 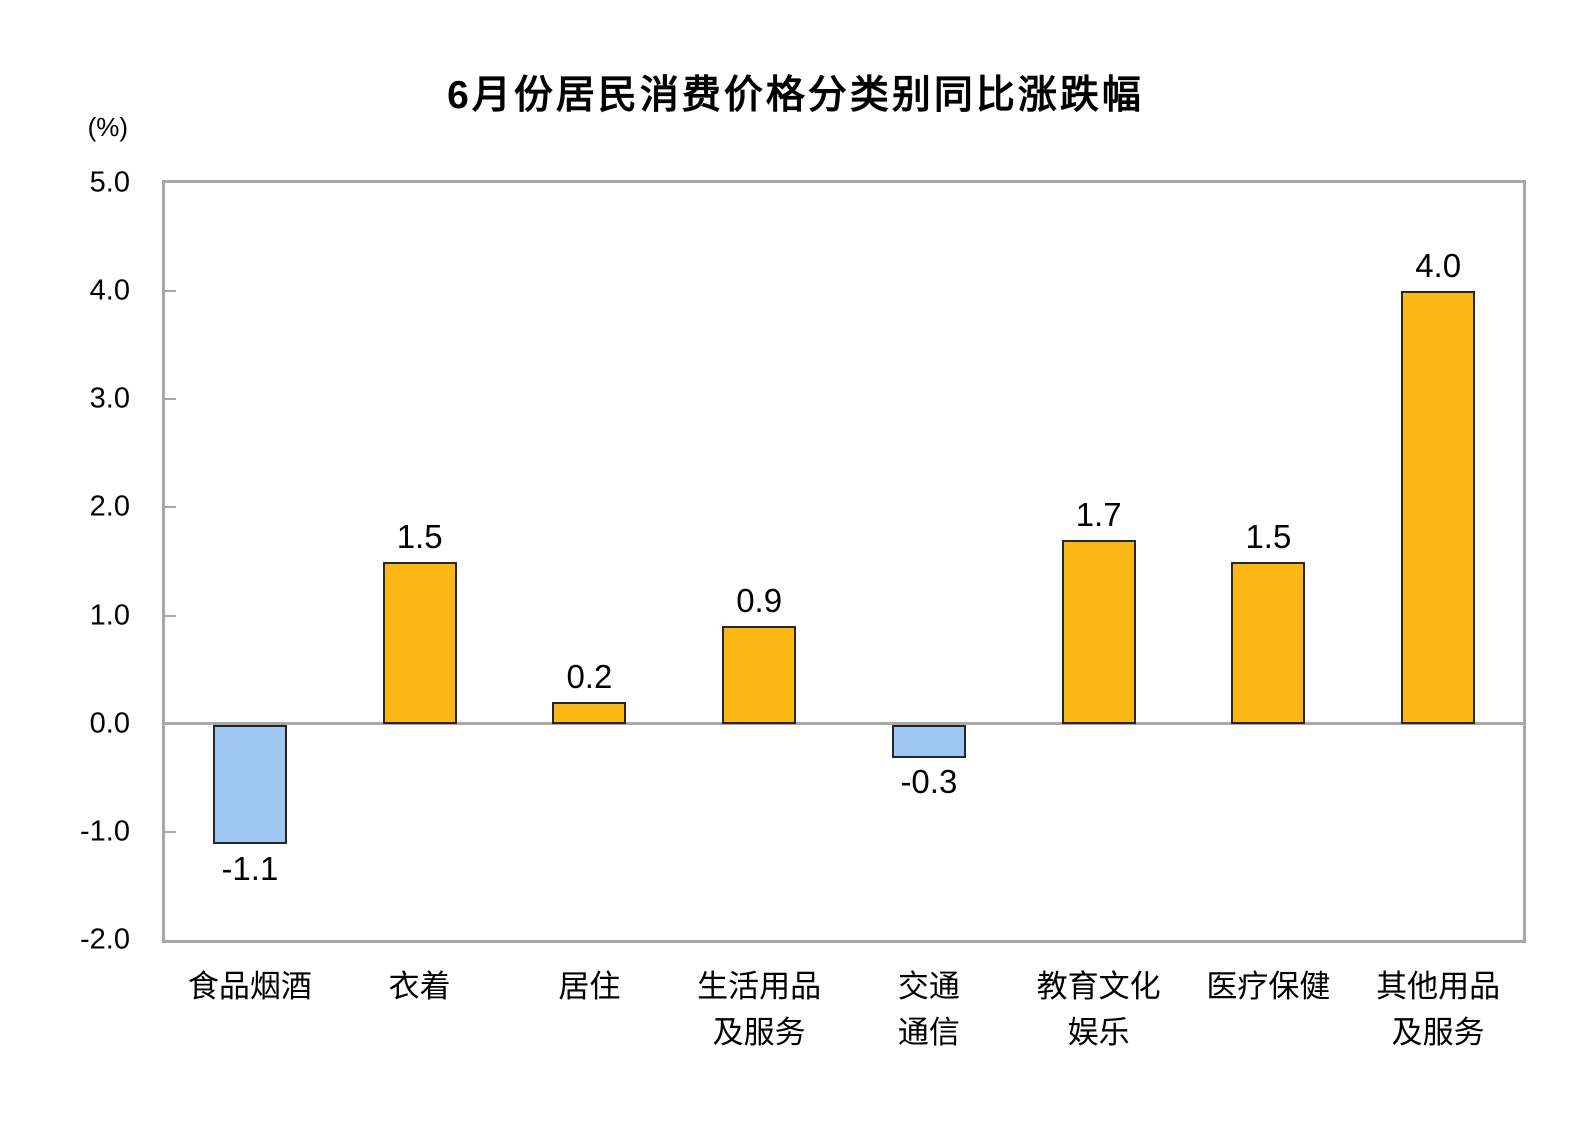 I want to click on x-axis-category-label: 生活用品 及服务, so click(x=759, y=1009).